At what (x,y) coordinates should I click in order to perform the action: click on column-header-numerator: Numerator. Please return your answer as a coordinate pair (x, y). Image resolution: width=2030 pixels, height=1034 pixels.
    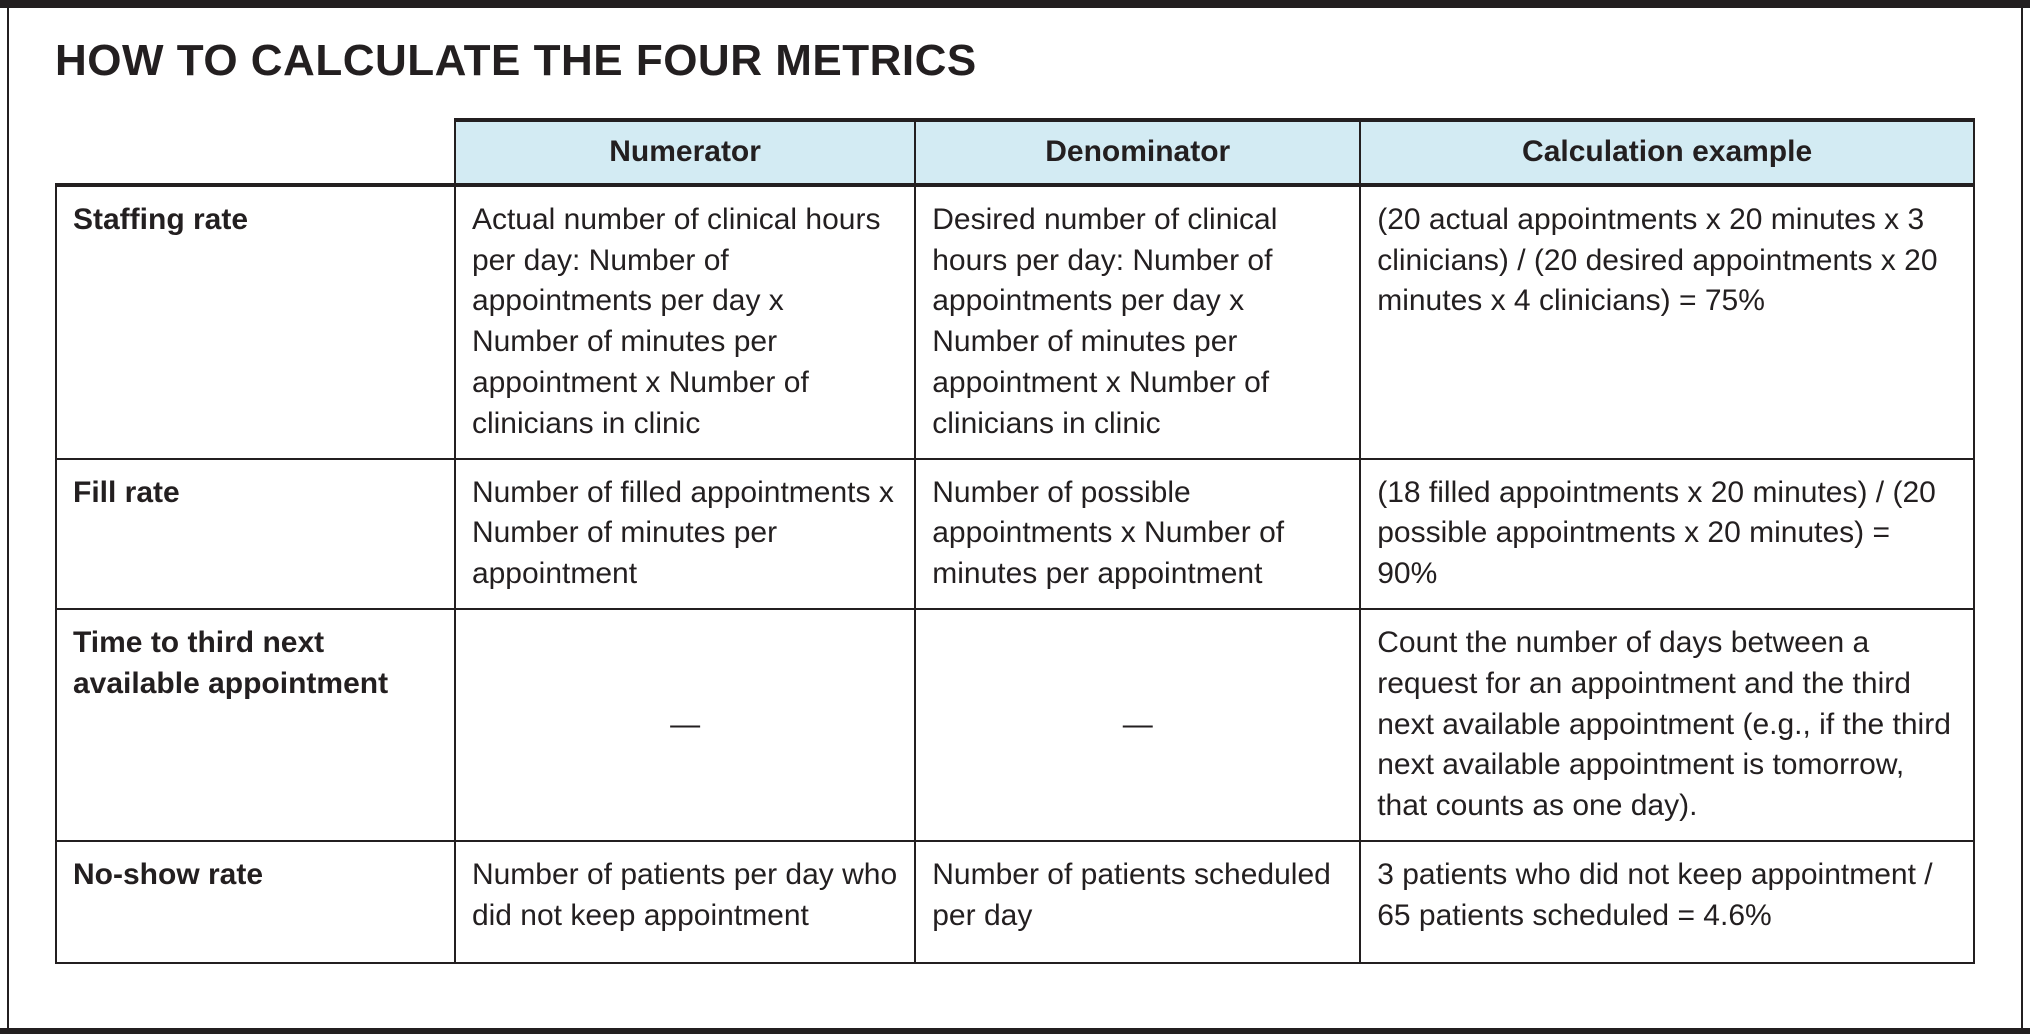
    Looking at the image, I should click on (685, 152).